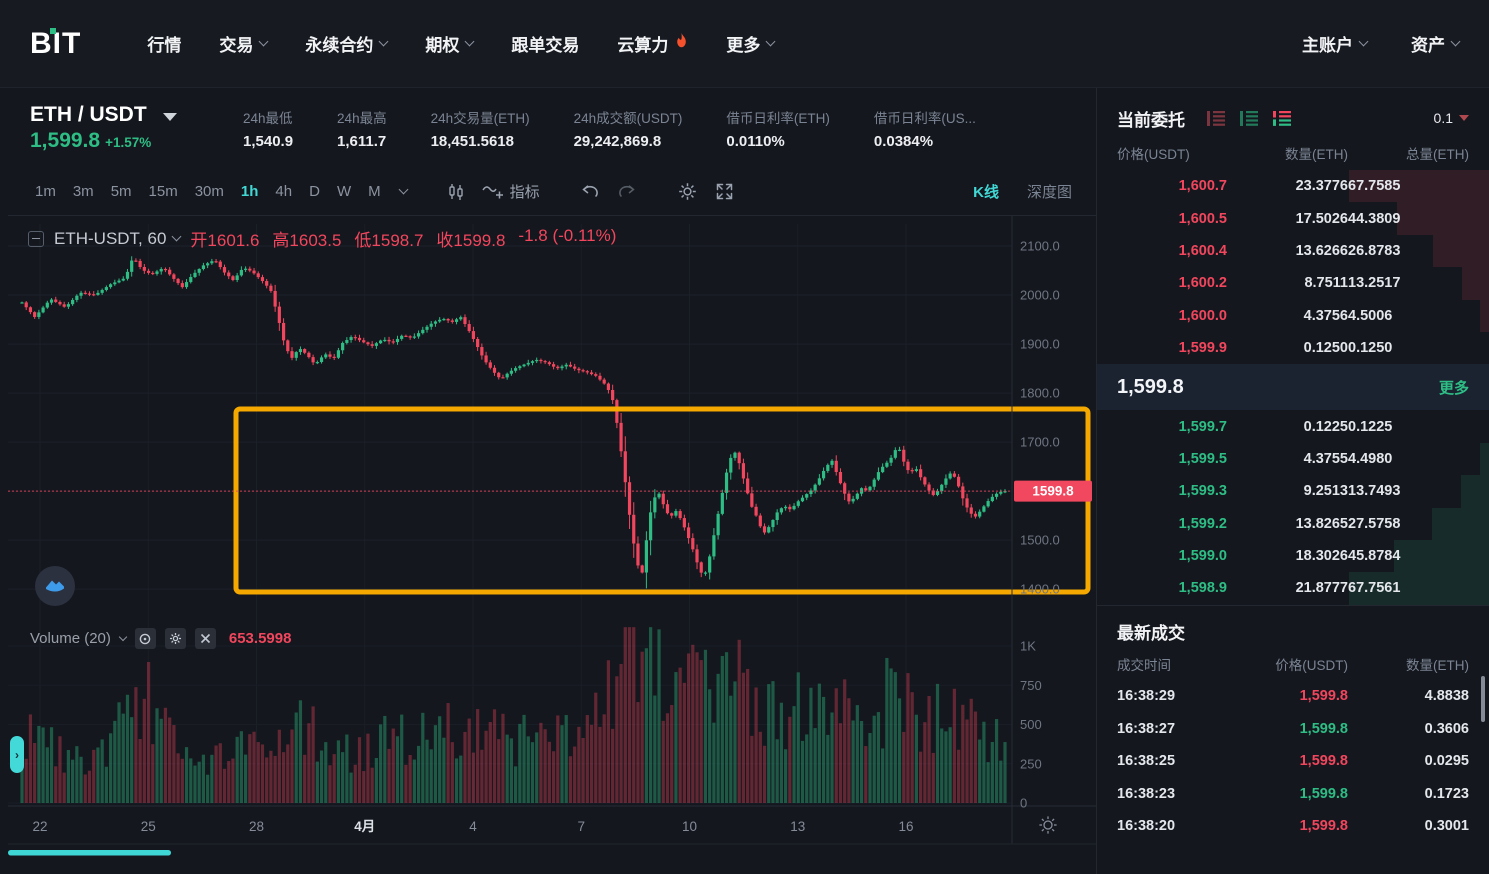  Describe the element at coordinates (1293, 218) in the screenshot. I see `orderbook-ask-row: 1,600.5 17.5026 44.3809` at that location.